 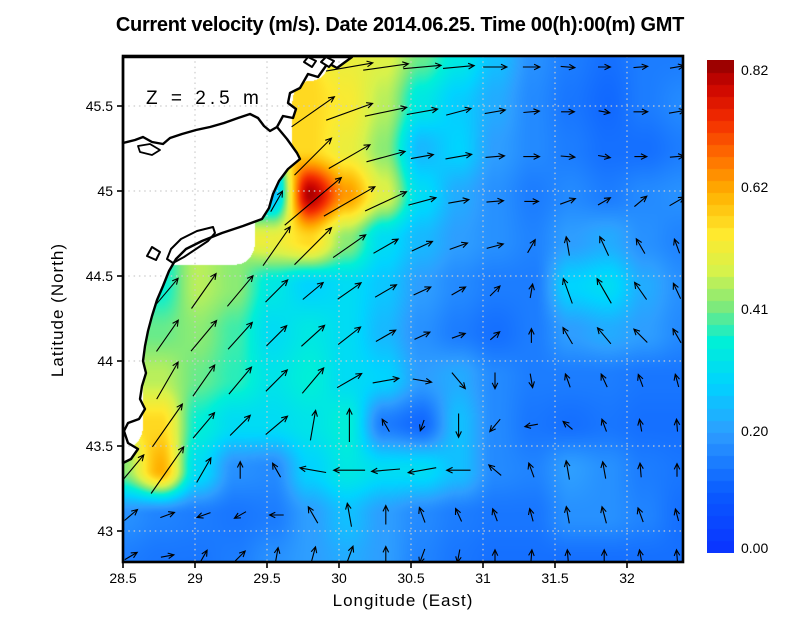 What do you see at coordinates (200, 129) in the screenshot?
I see `estuary-line` at bounding box center [200, 129].